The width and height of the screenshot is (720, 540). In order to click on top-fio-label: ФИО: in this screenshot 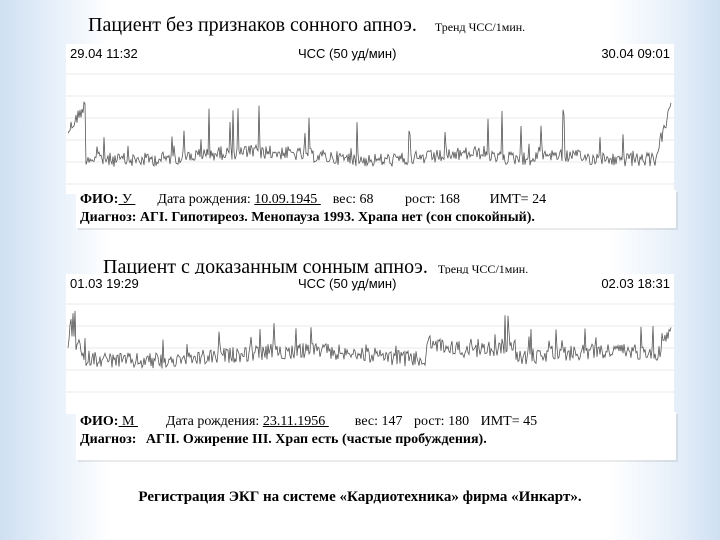, I will do `click(99, 199)`.